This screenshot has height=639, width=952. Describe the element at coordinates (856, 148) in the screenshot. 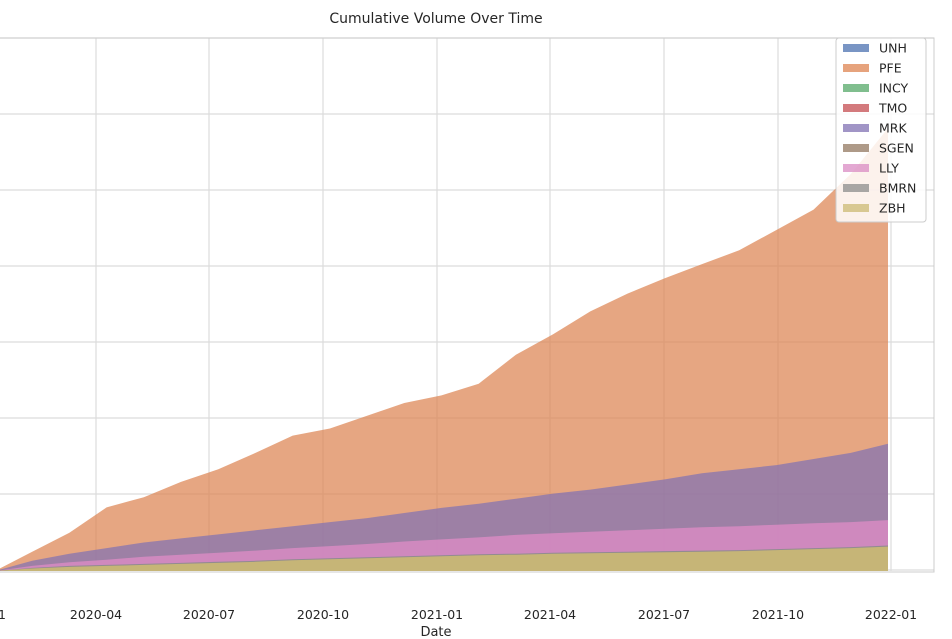

I see `legend-swatch-sgen` at that location.